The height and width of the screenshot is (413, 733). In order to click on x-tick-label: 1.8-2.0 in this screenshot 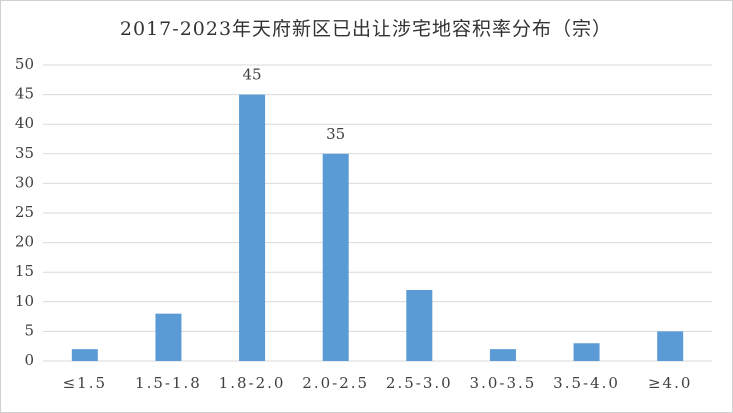, I will do `click(252, 383)`.